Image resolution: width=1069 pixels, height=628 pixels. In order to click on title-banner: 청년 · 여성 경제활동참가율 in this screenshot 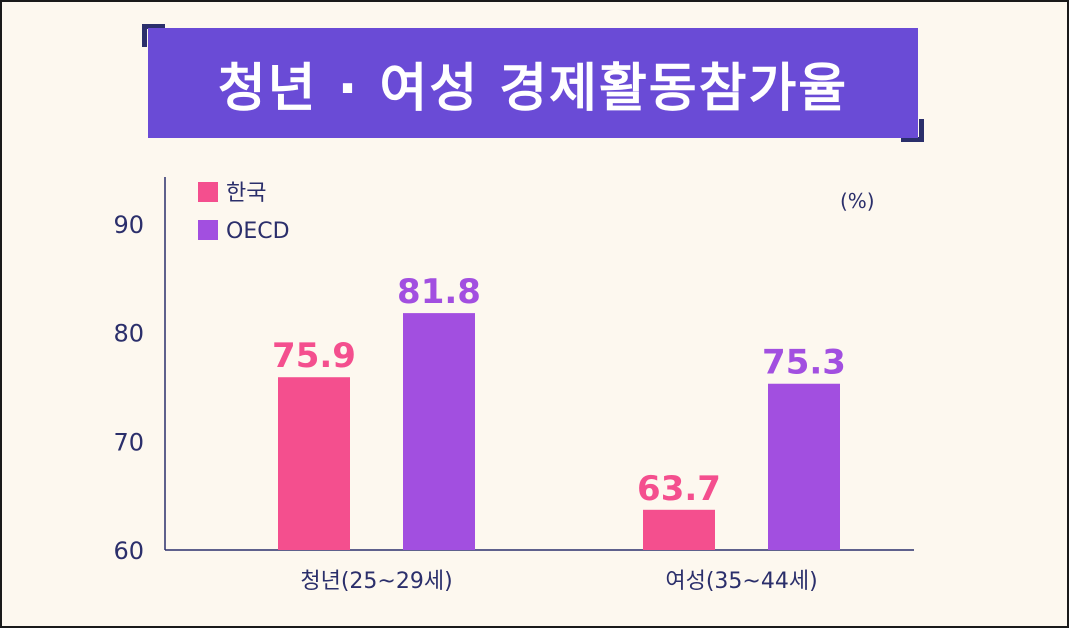, I will do `click(533, 83)`.